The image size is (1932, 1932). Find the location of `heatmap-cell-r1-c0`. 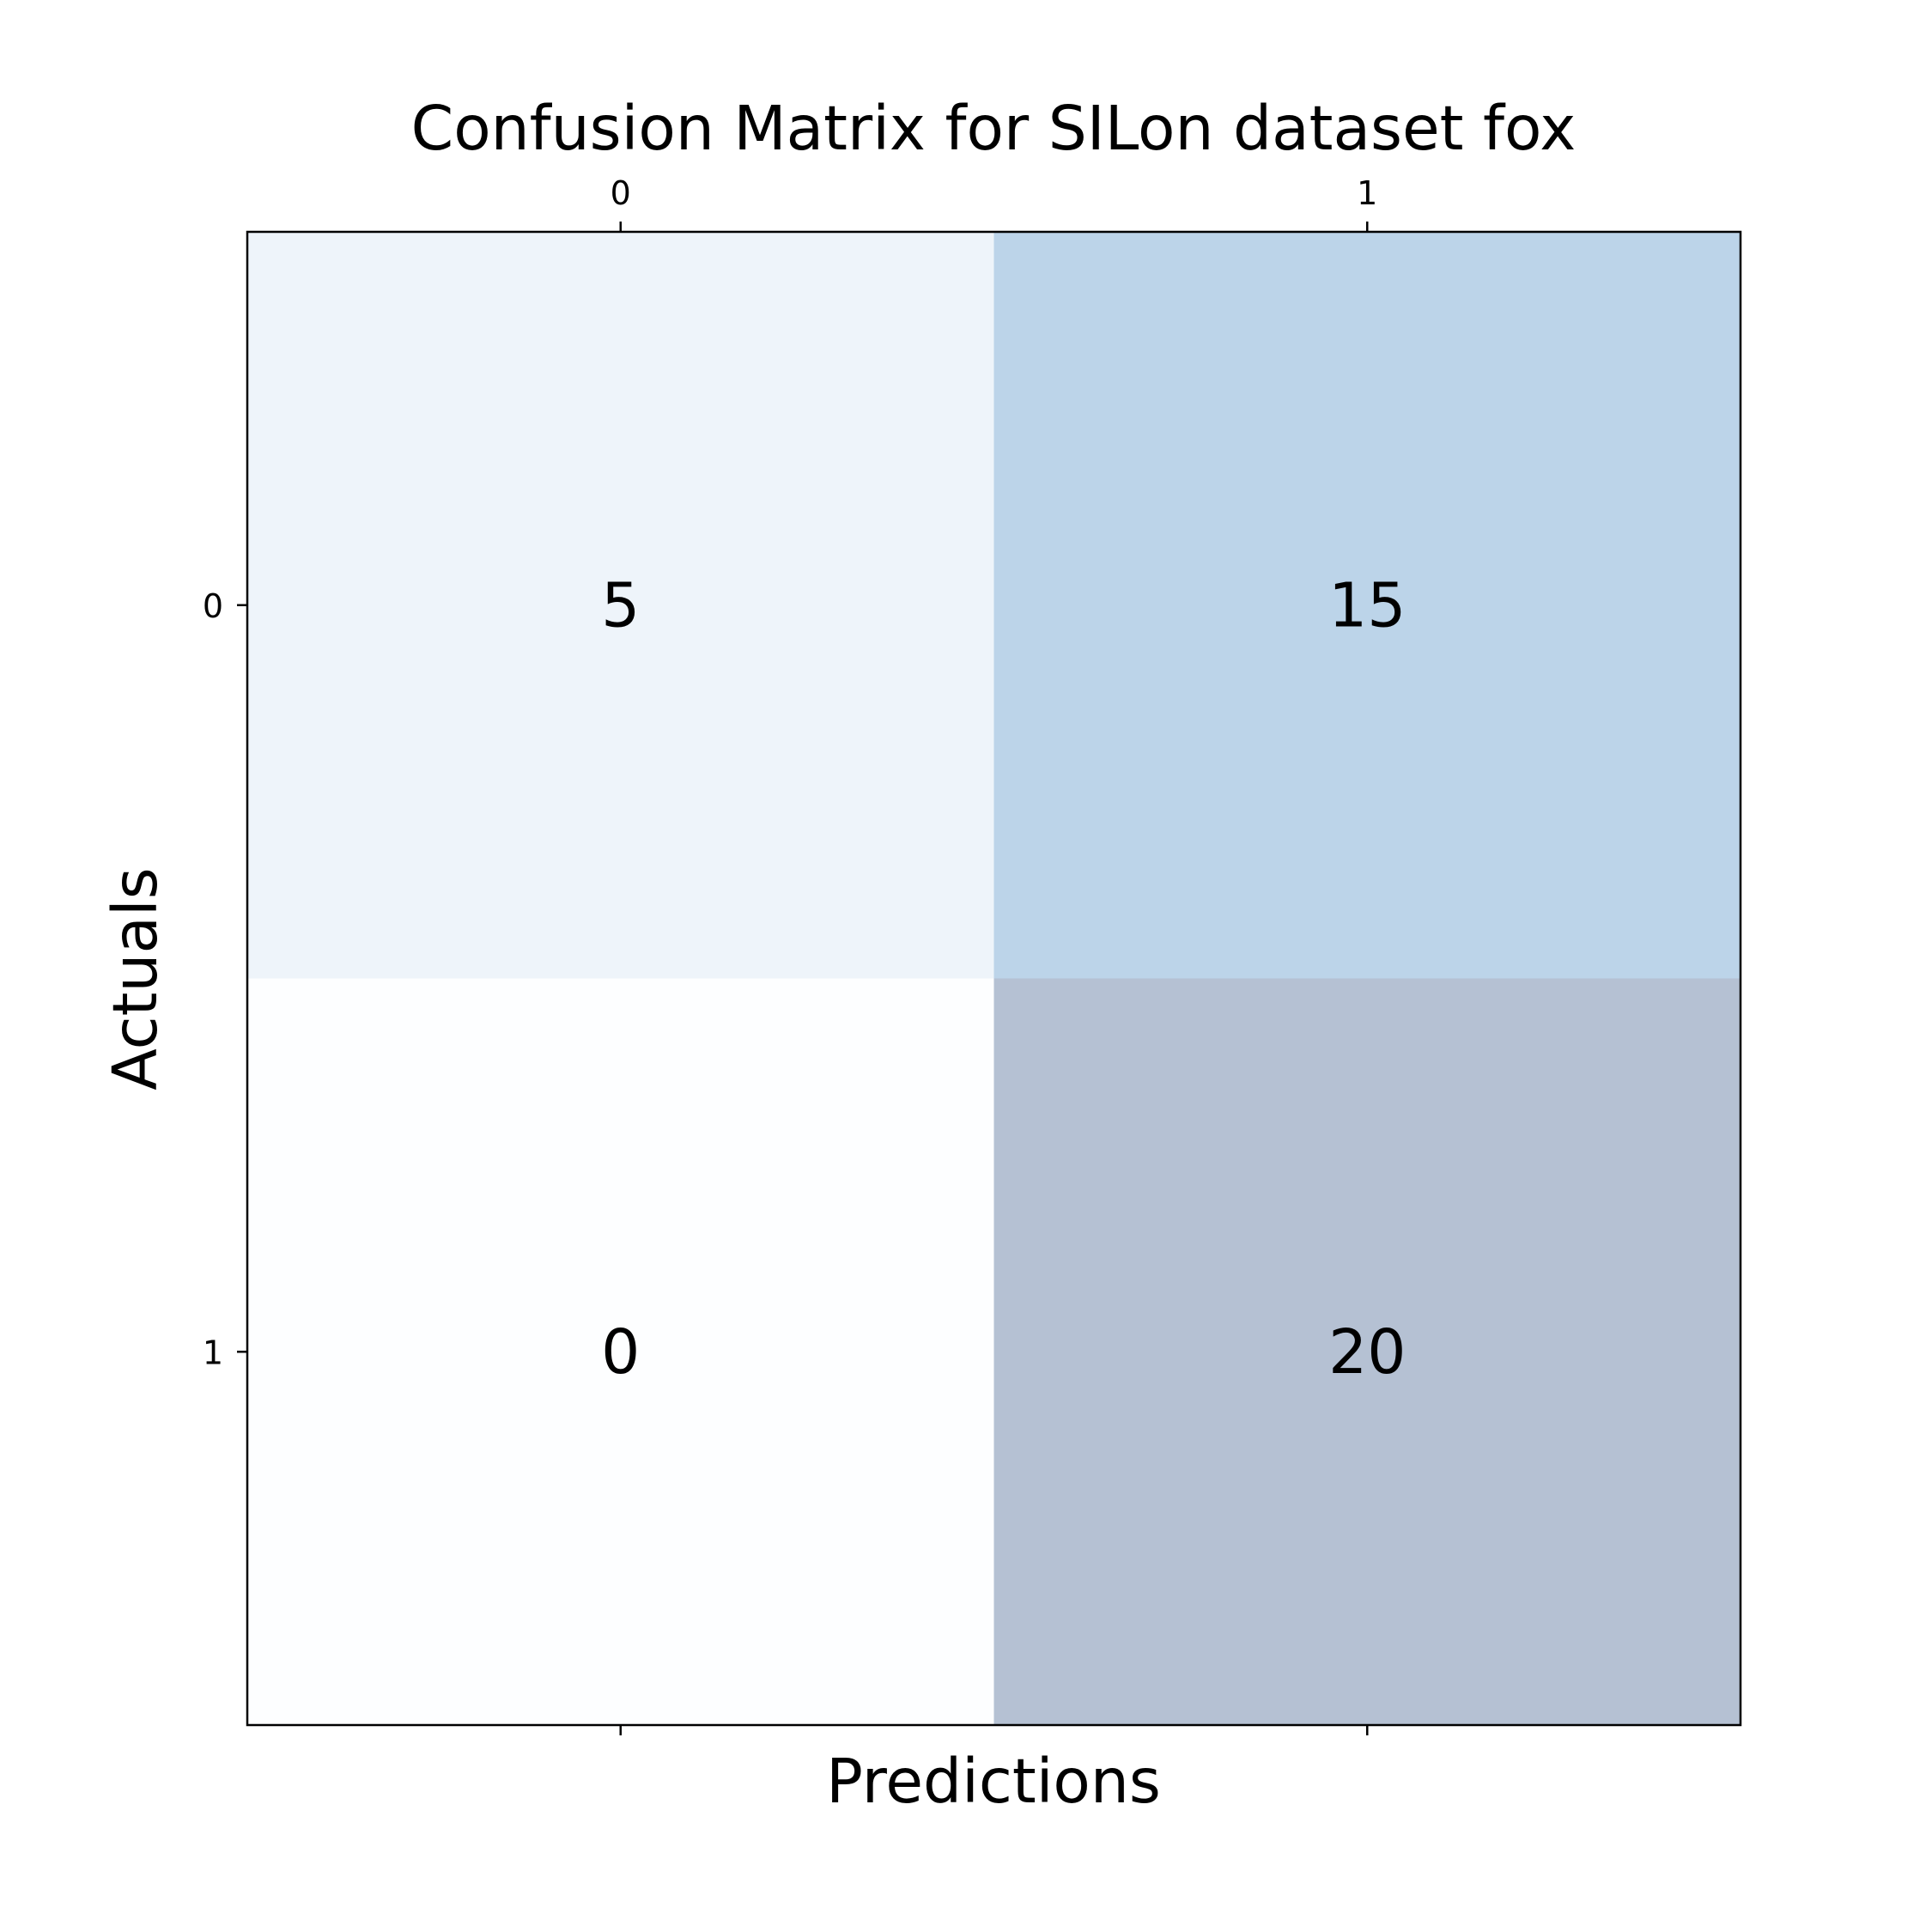

heatmap-cell-r1-c0 is located at coordinates (620, 1352).